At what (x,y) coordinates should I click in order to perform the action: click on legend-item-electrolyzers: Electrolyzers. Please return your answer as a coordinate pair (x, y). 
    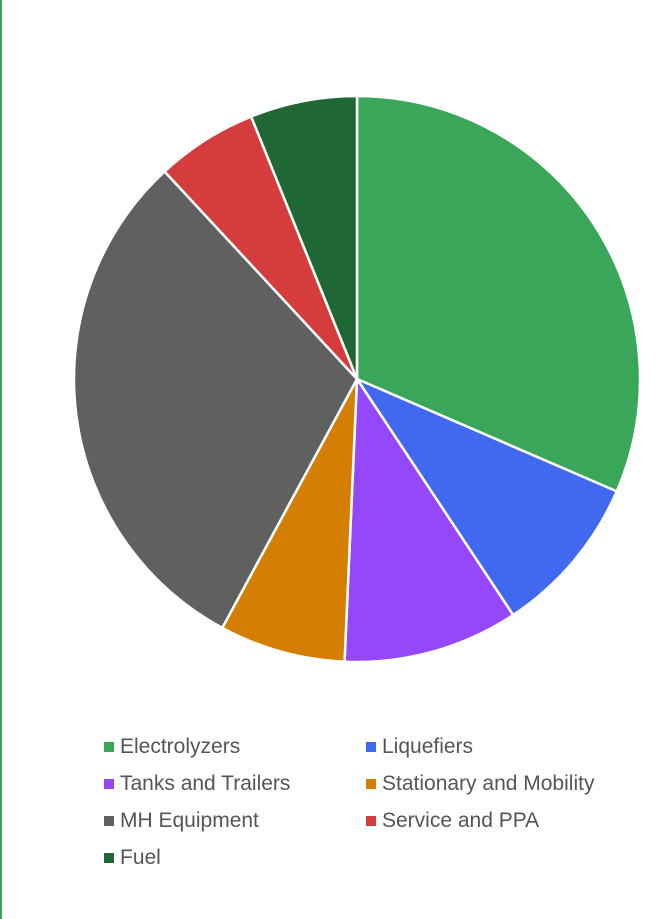
    Looking at the image, I should click on (235, 747).